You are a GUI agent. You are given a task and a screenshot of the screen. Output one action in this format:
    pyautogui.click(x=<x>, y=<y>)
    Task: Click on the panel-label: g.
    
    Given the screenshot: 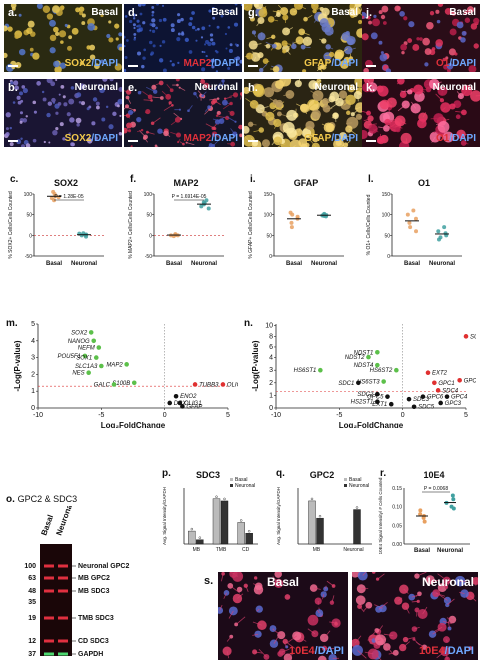 What is the action you would take?
    pyautogui.click(x=253, y=13)
    